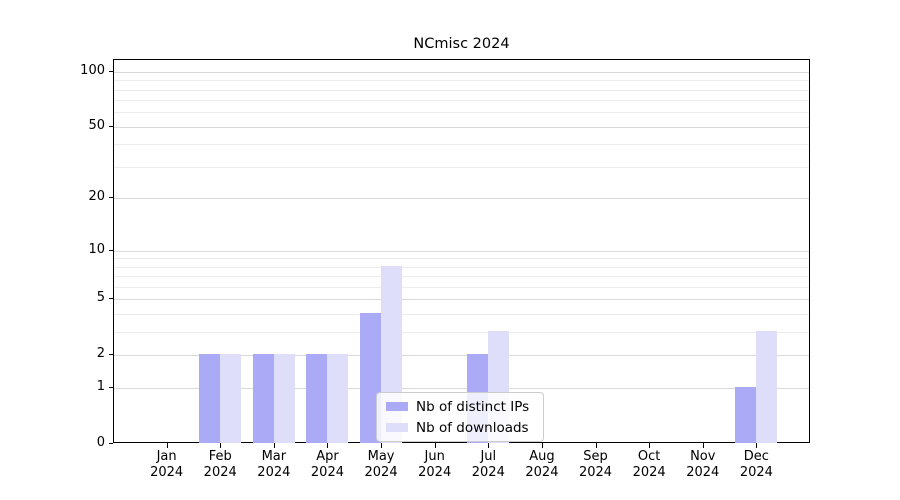 This screenshot has height=500, width=900. I want to click on x-axis-tick-label: Sep 2024, so click(595, 464).